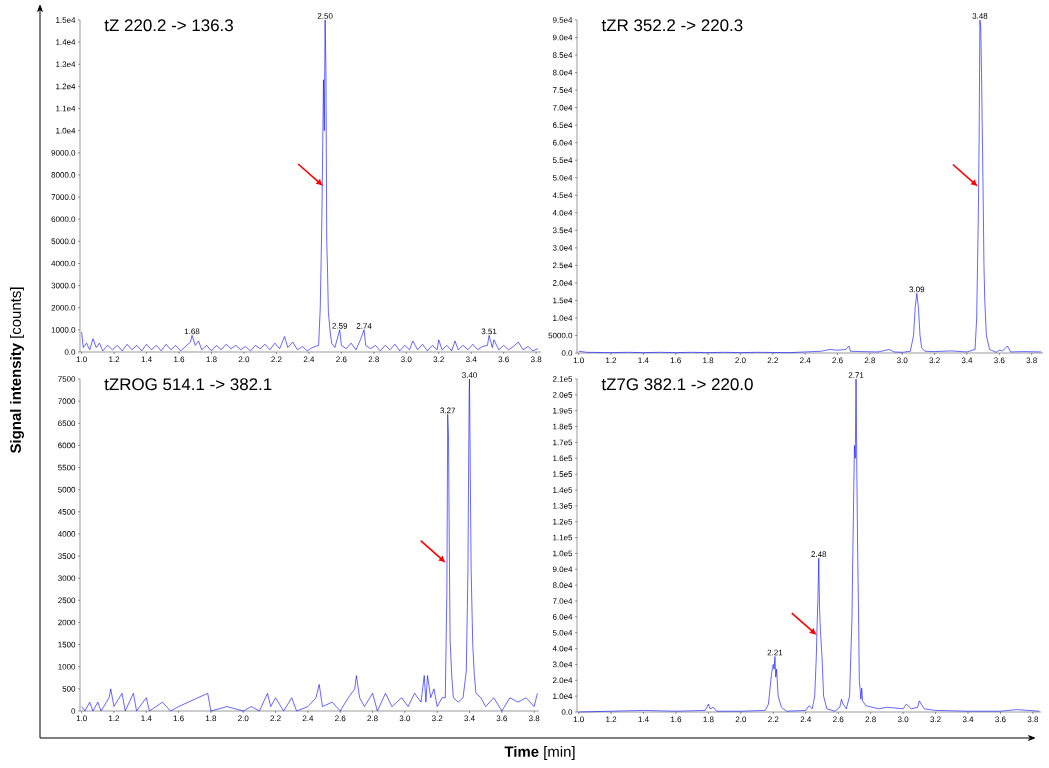  I want to click on y-axis-title: Signal intensity [counts], so click(17, 370).